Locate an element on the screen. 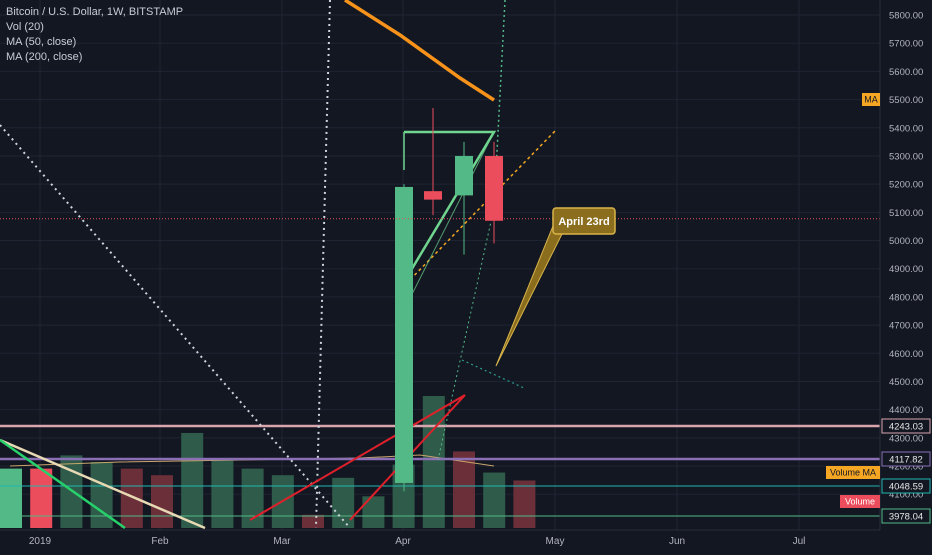 Image resolution: width=932 pixels, height=555 pixels. volume-ma-tag is located at coordinates (853, 472).